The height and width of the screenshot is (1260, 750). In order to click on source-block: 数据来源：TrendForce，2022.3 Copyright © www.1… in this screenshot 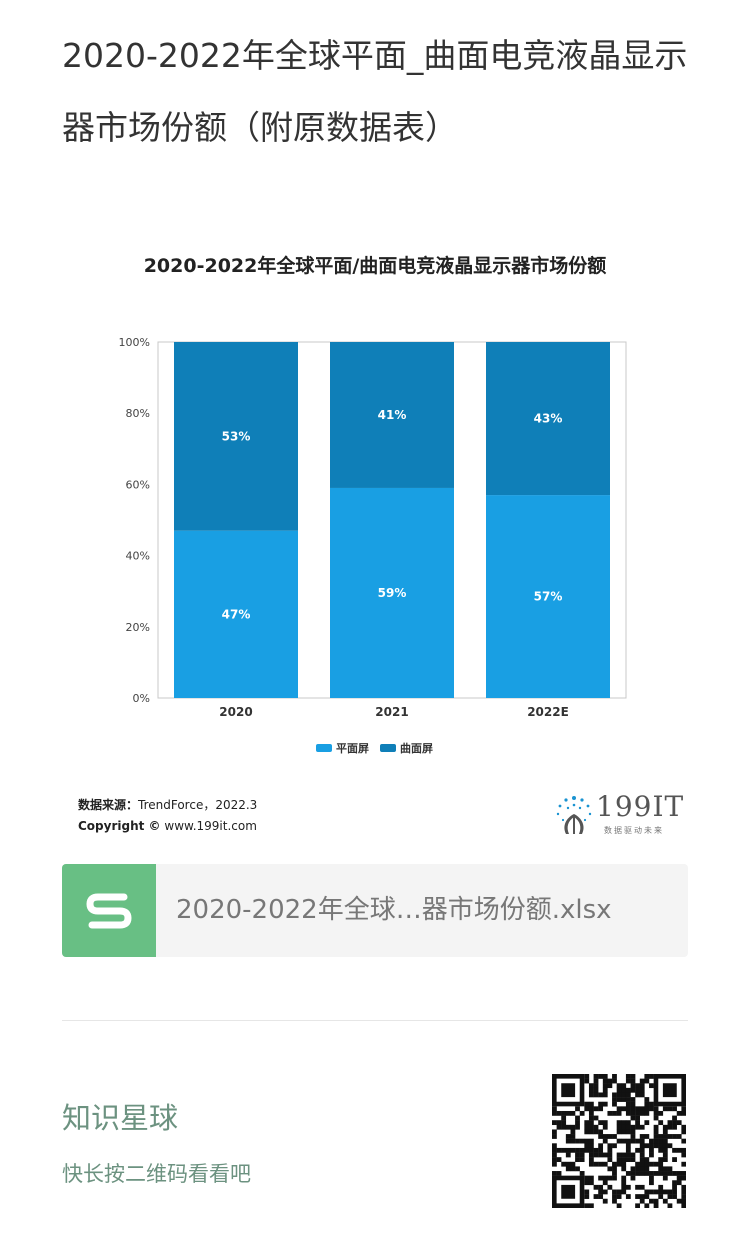, I will do `click(167, 816)`.